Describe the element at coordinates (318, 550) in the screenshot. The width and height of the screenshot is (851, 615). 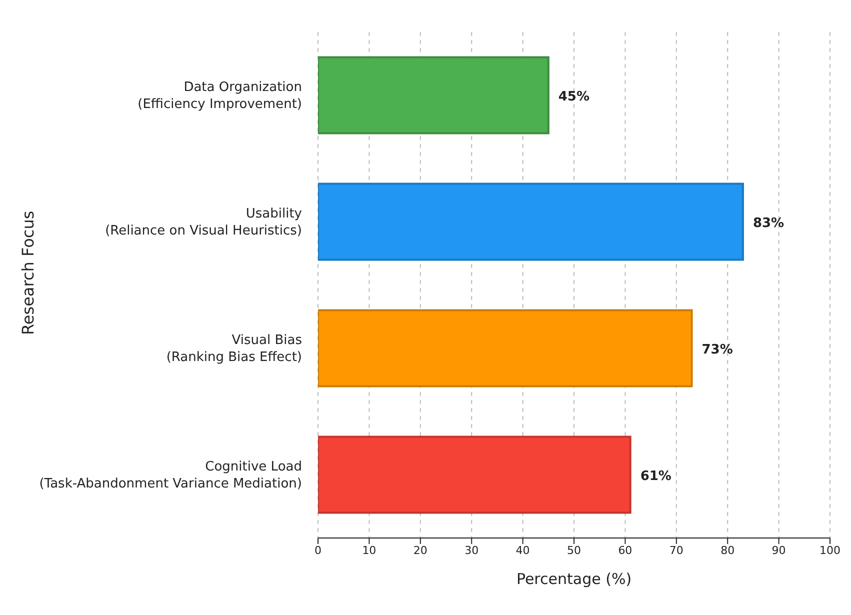
I see `x-tick-label: 0` at that location.